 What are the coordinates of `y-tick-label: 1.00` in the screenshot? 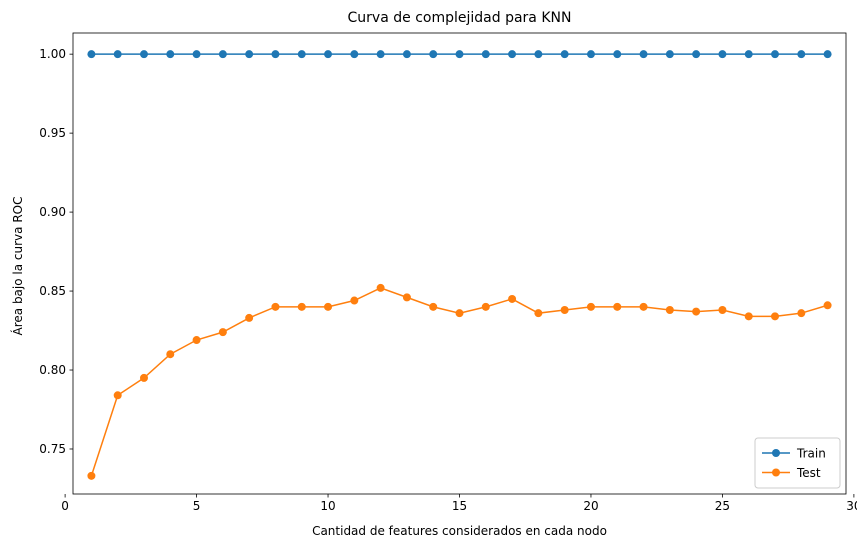 It's located at (52, 54).